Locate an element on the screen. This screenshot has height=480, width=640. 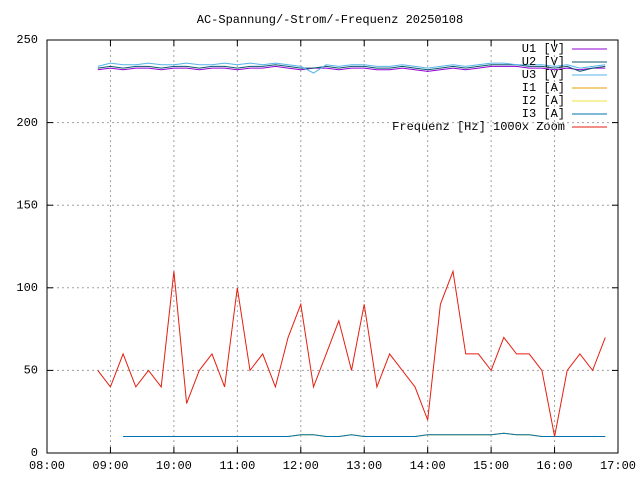
x-tick-label: 13:00 is located at coordinates (364, 466).